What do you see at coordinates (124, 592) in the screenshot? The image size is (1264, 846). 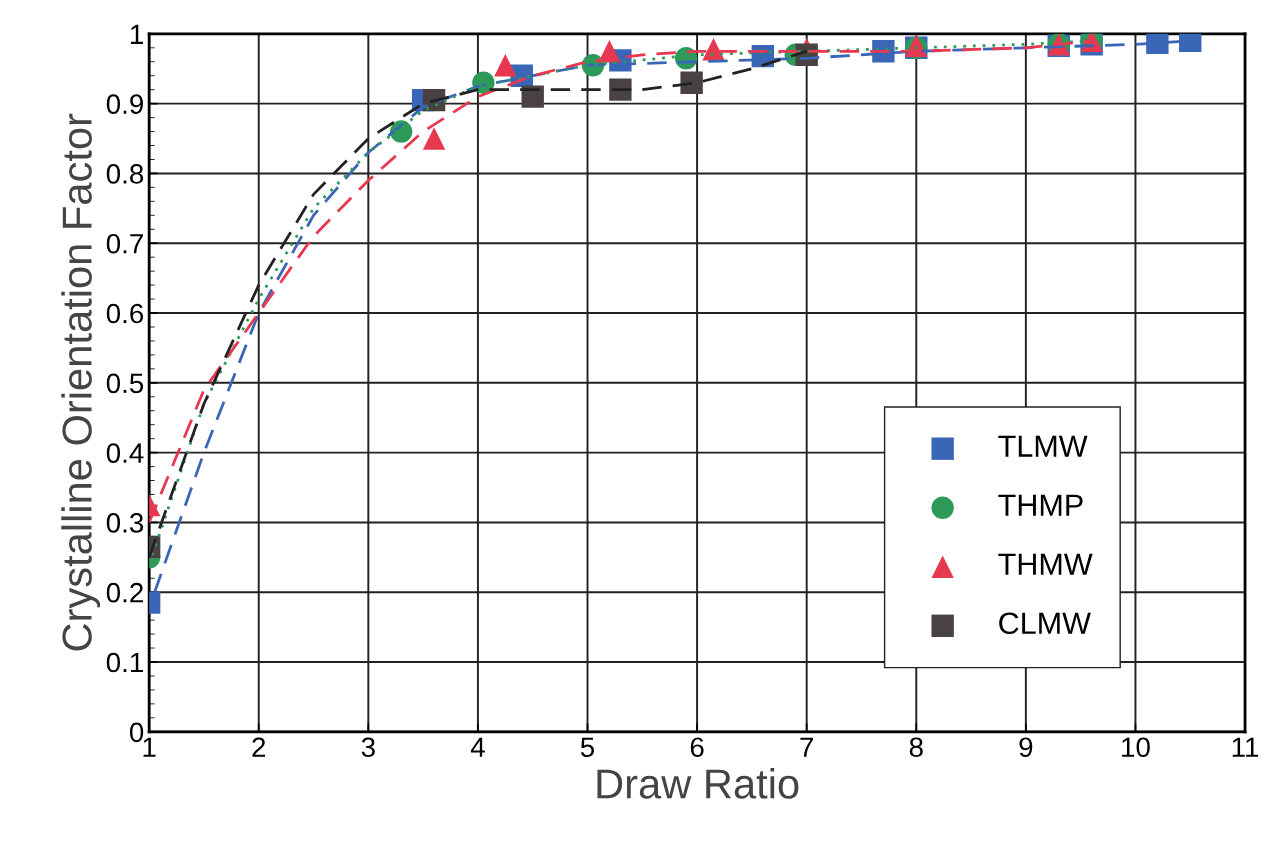 I see `y-tick-label: 0.2` at bounding box center [124, 592].